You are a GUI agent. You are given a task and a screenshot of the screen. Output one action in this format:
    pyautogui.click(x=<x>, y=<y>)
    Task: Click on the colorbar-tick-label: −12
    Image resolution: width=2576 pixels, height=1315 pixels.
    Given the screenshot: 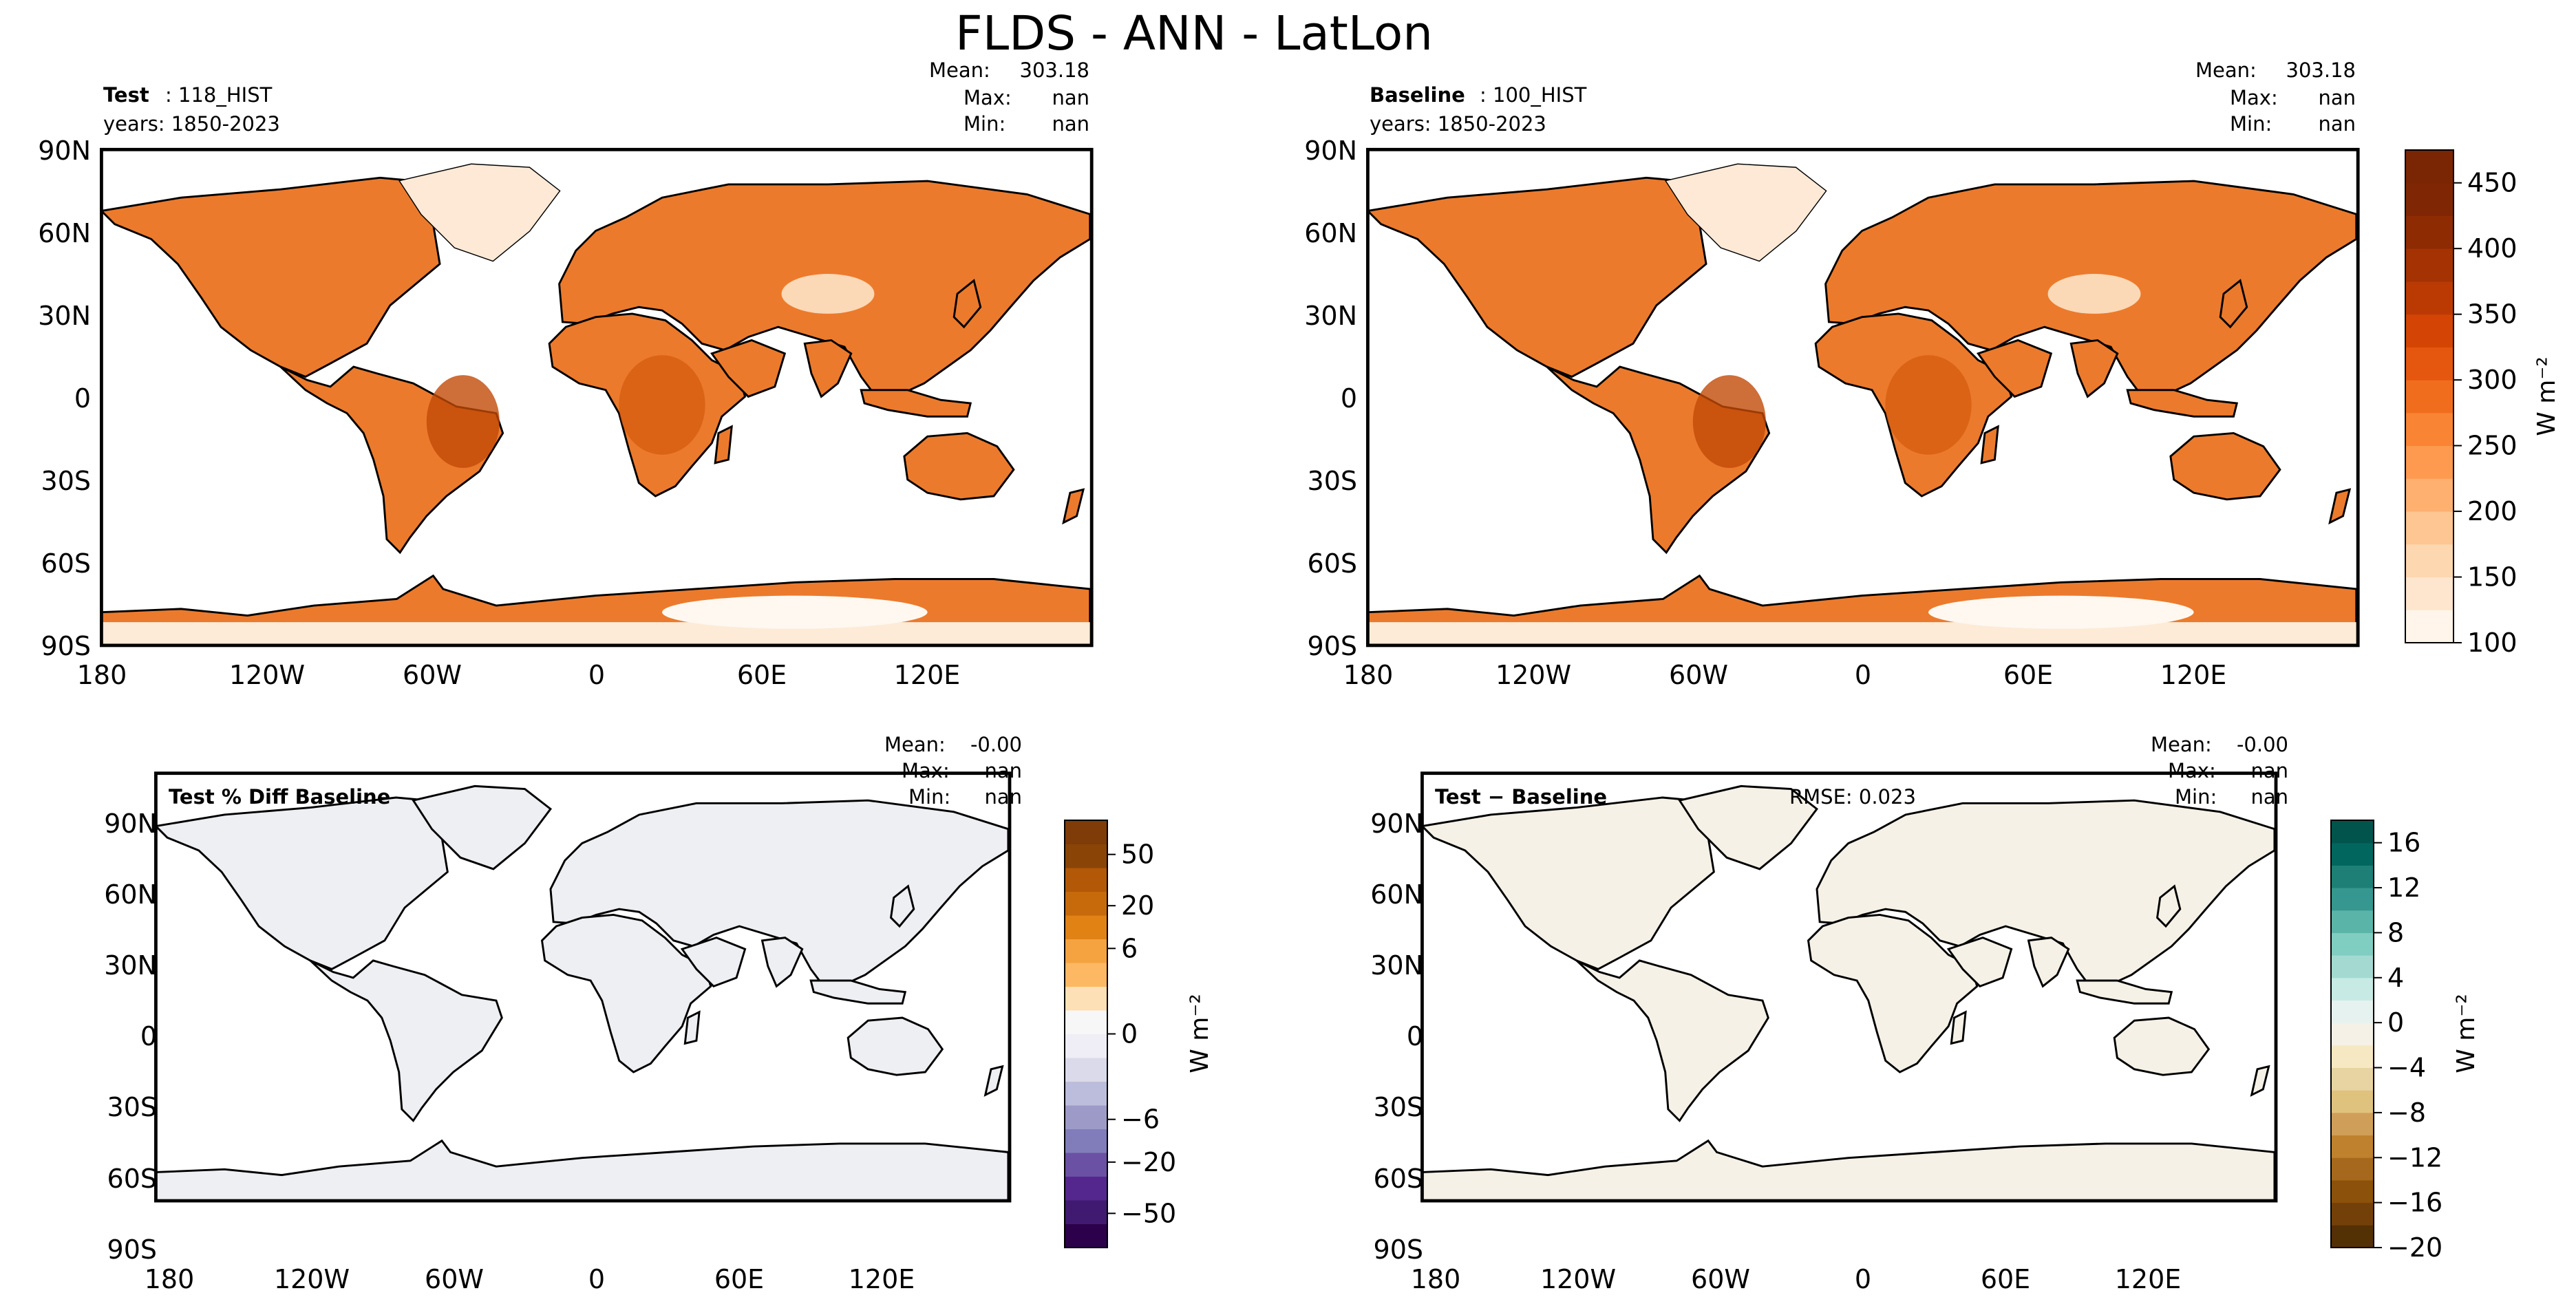 What is the action you would take?
    pyautogui.click(x=2414, y=1157)
    